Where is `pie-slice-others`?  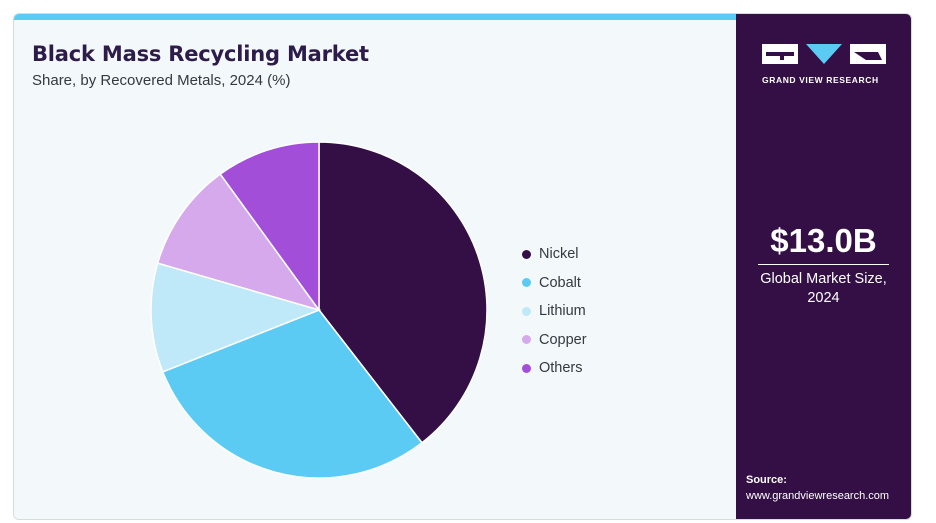 pie-slice-others is located at coordinates (269, 227).